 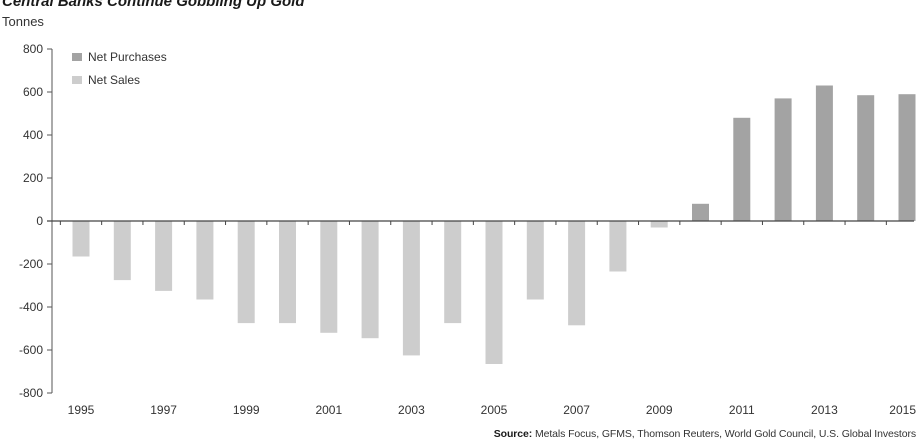 I want to click on y-axis-unit-label: Tonnes, so click(x=23, y=21).